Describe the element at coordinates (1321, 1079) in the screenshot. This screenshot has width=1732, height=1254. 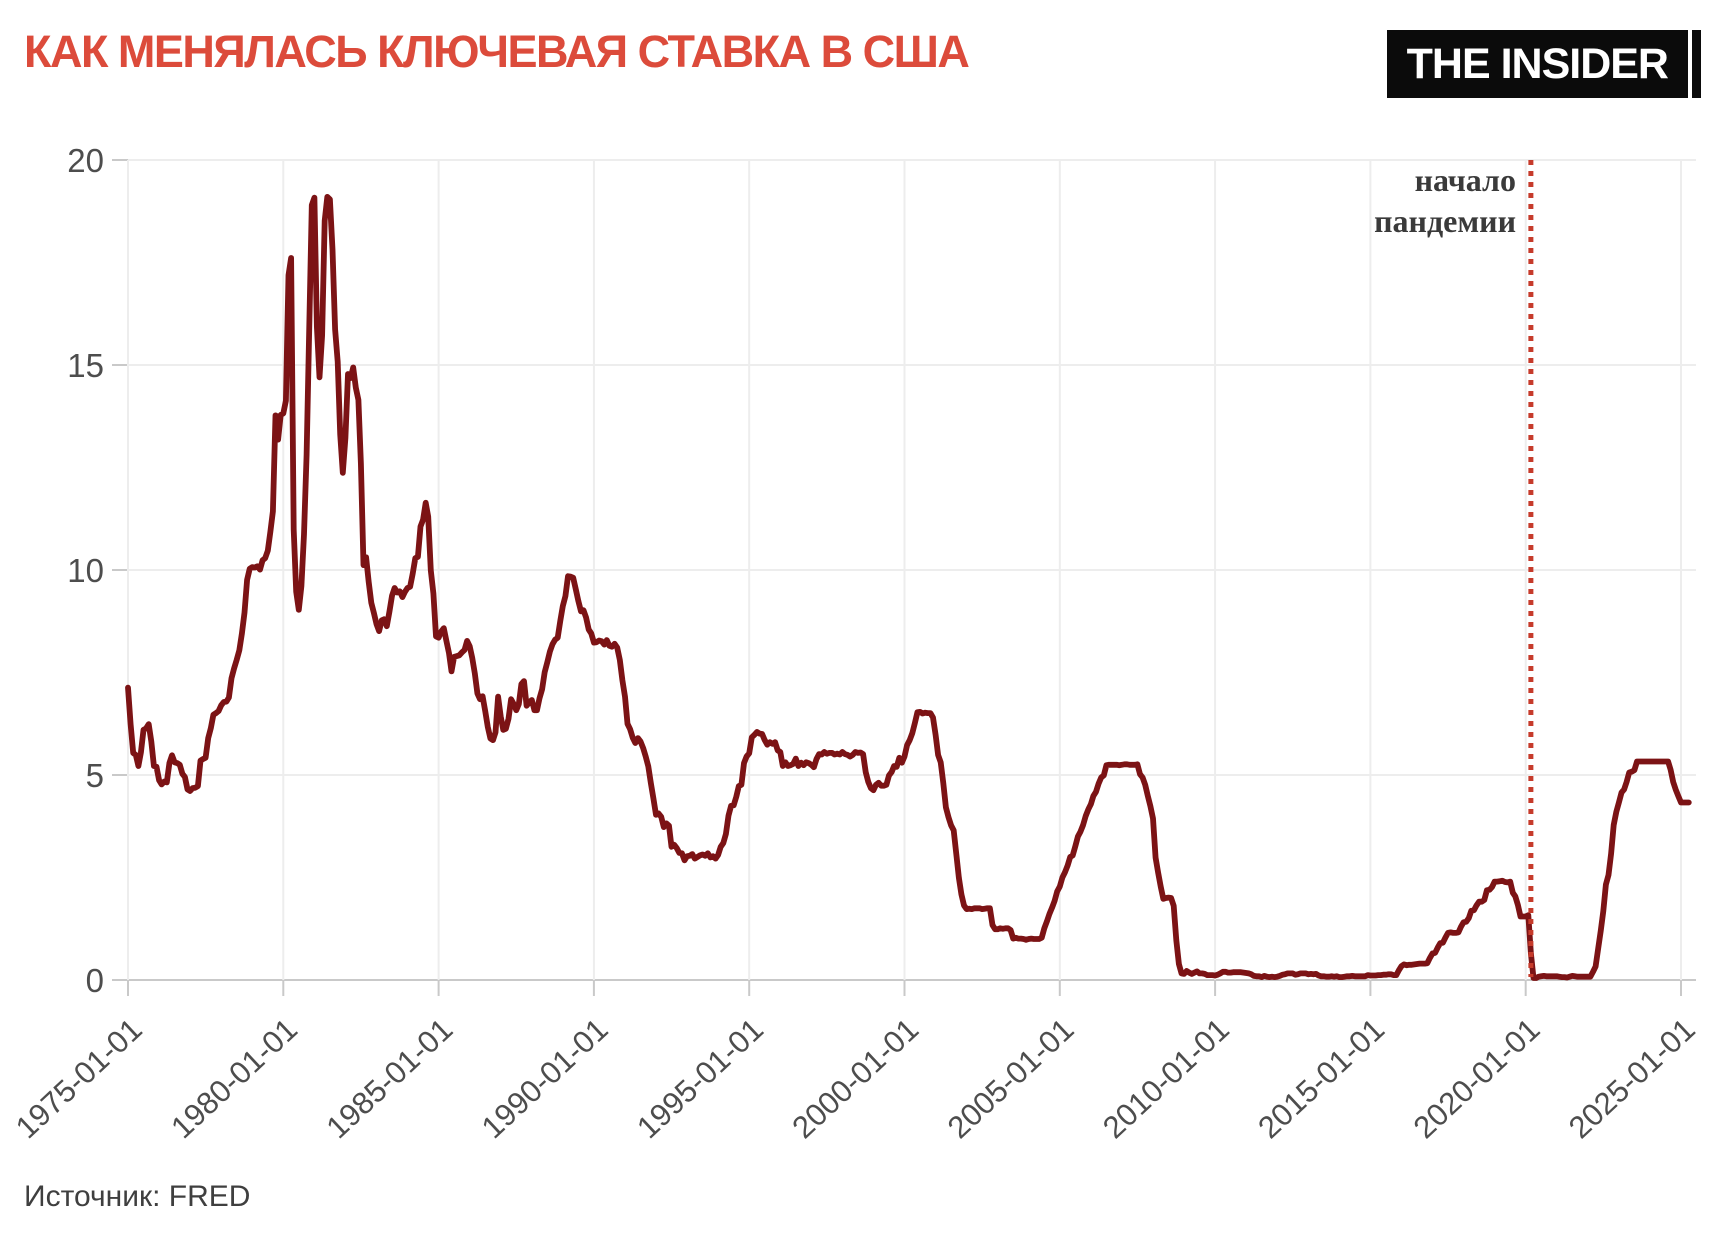
I see `x-tick-label: 2015-01-01` at that location.